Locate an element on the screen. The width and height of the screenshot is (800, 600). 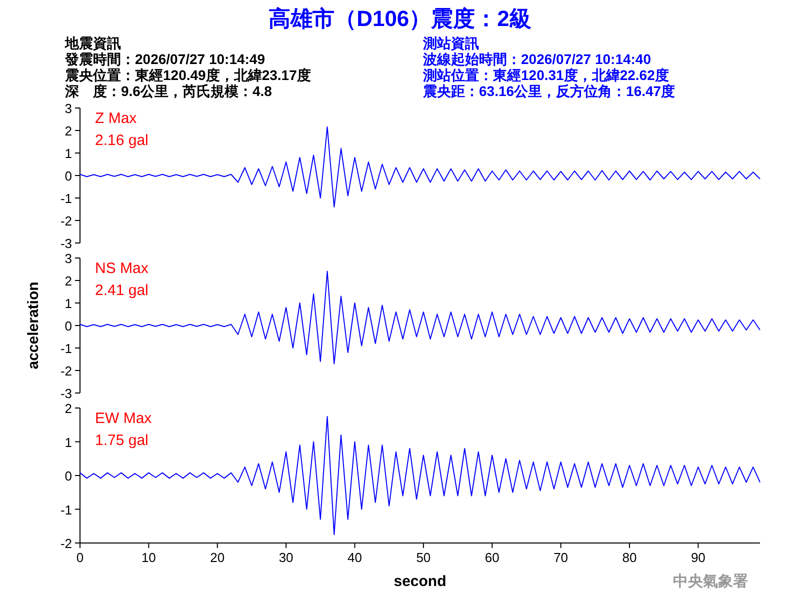
x-tick-label: 10 is located at coordinates (148, 557).